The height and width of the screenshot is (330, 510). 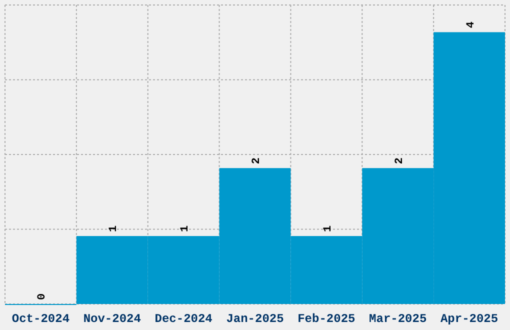 I want to click on data-label: 4, so click(x=471, y=24).